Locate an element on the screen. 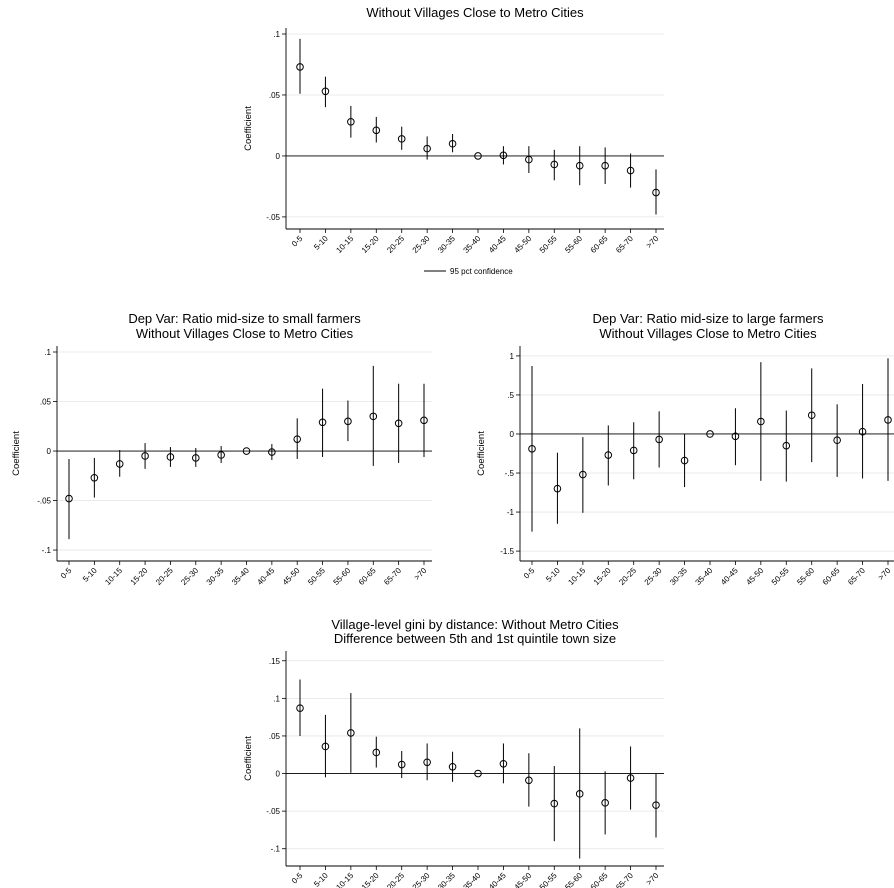  y-tick-label: -.5 is located at coordinates (510, 473).